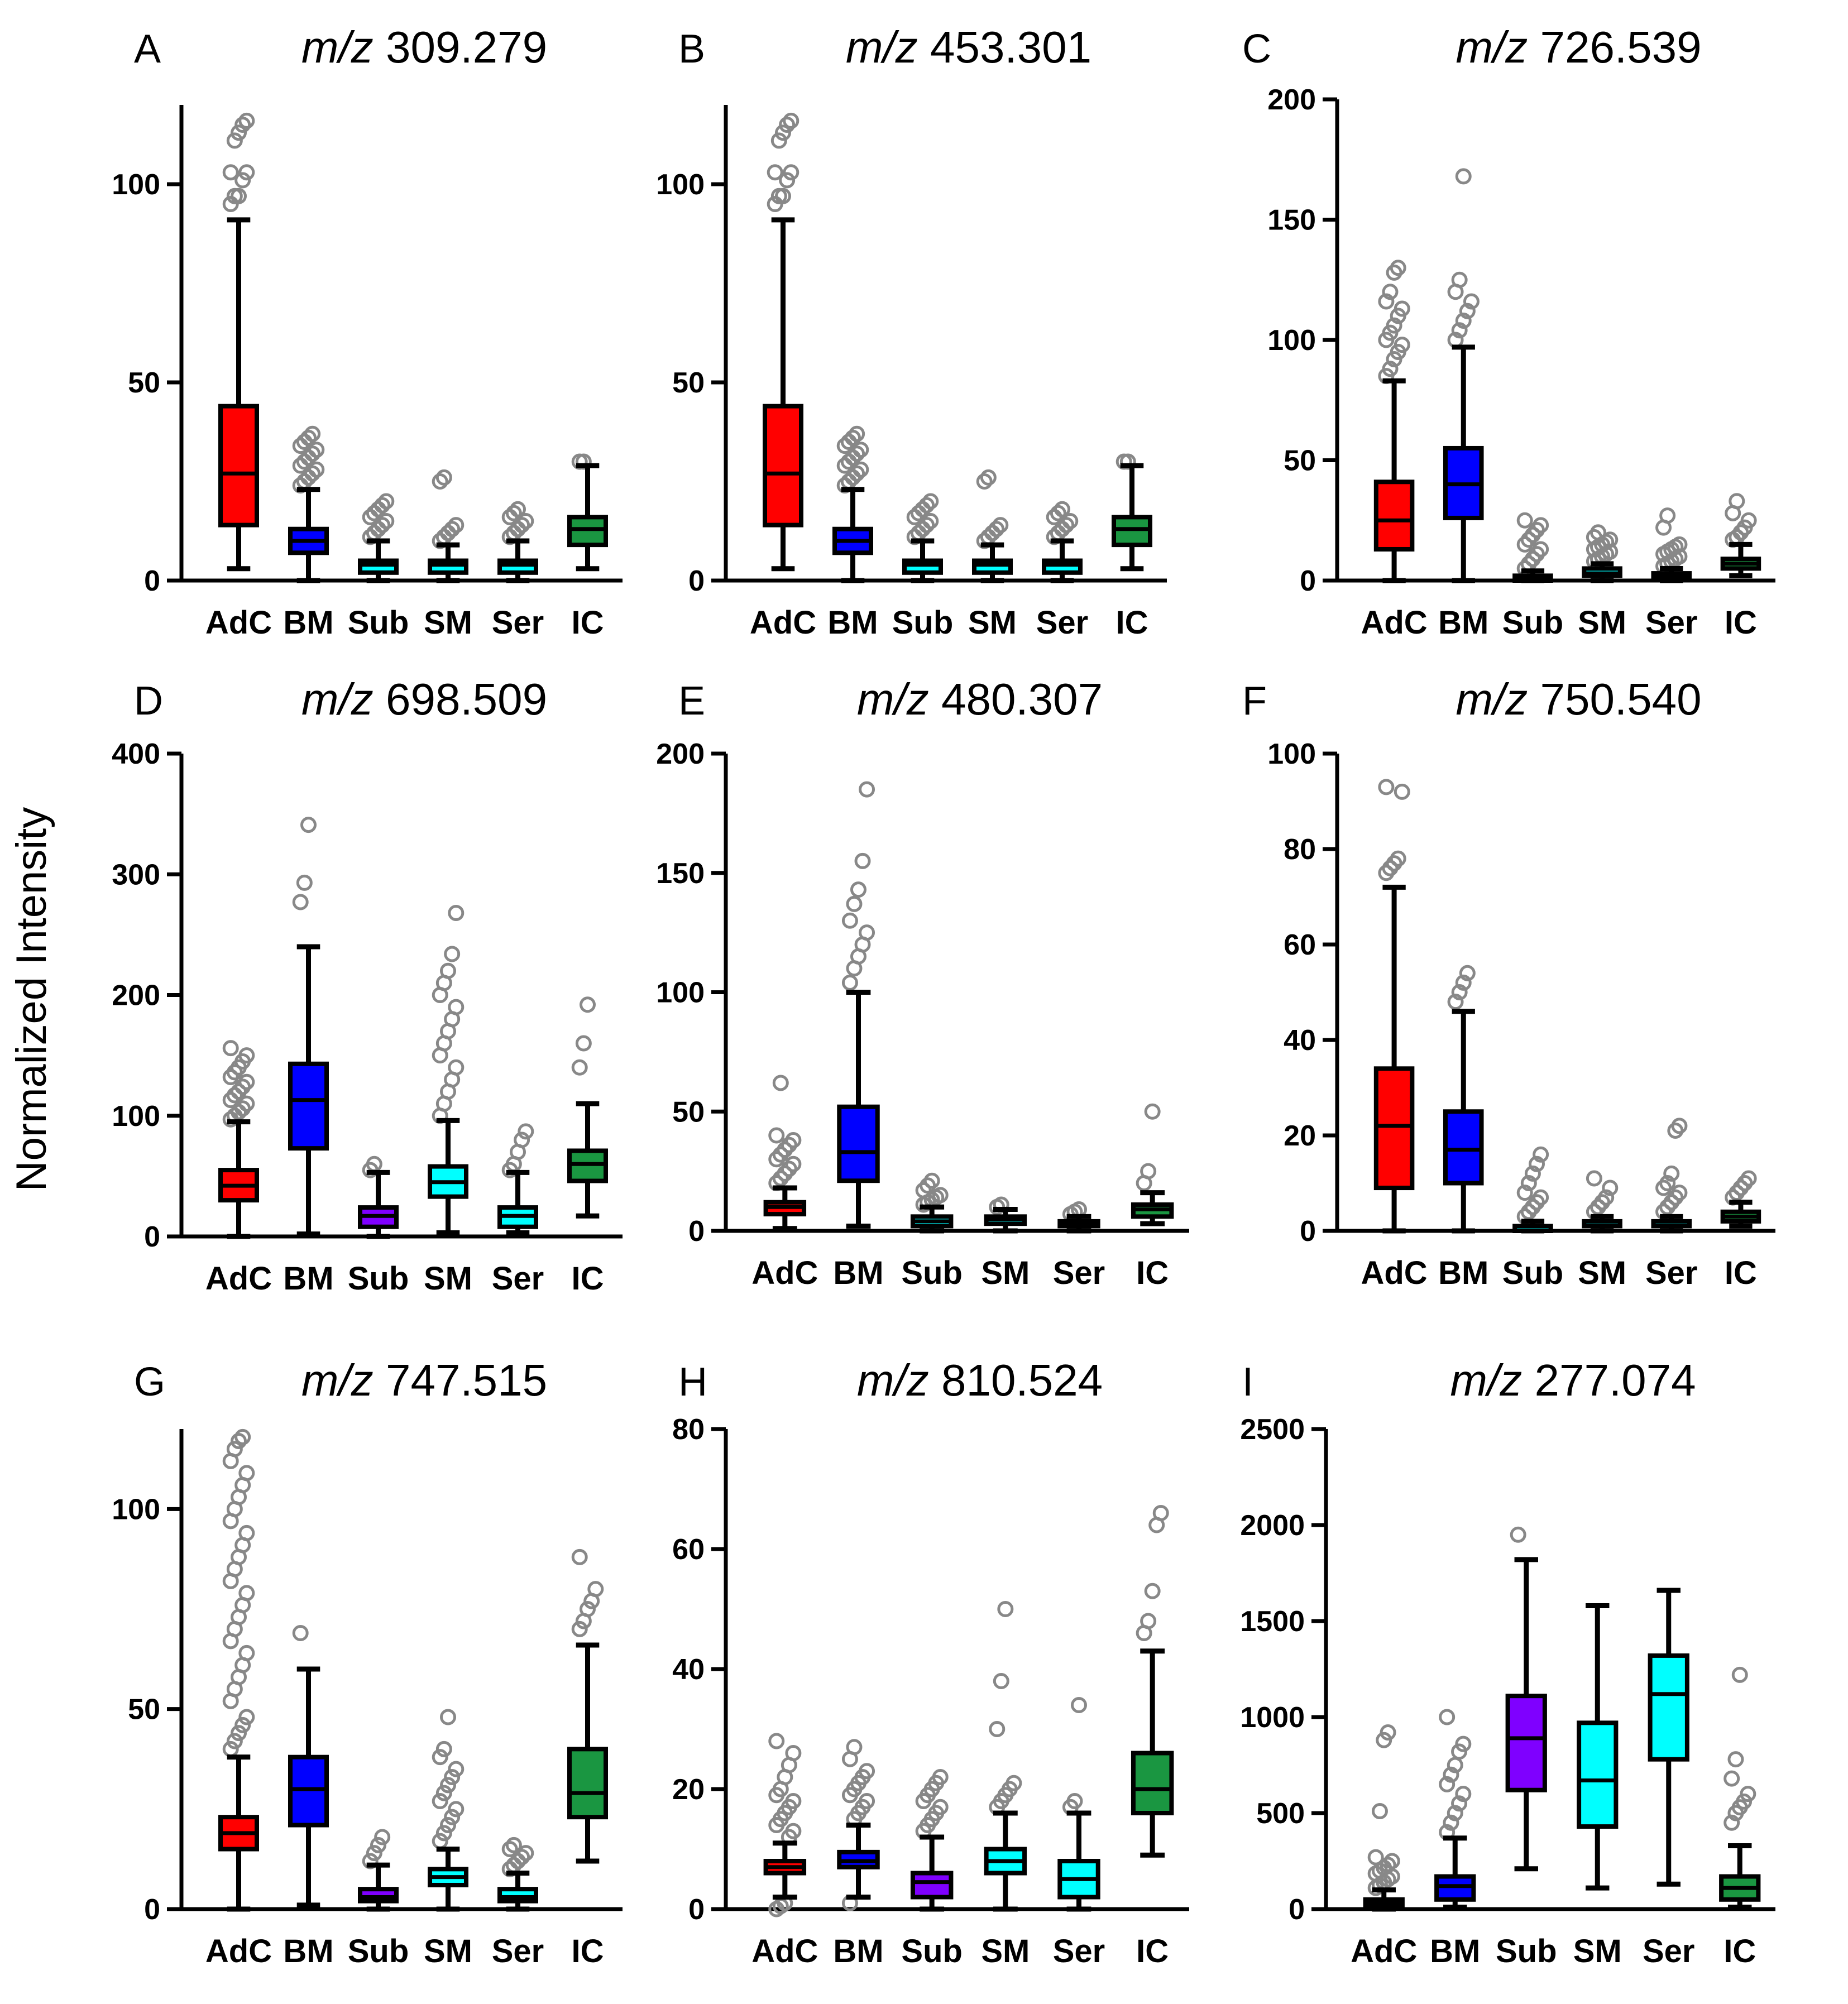 Image resolution: width=1848 pixels, height=2004 pixels. What do you see at coordinates (136, 185) in the screenshot?
I see `y-tick-label: 100` at bounding box center [136, 185].